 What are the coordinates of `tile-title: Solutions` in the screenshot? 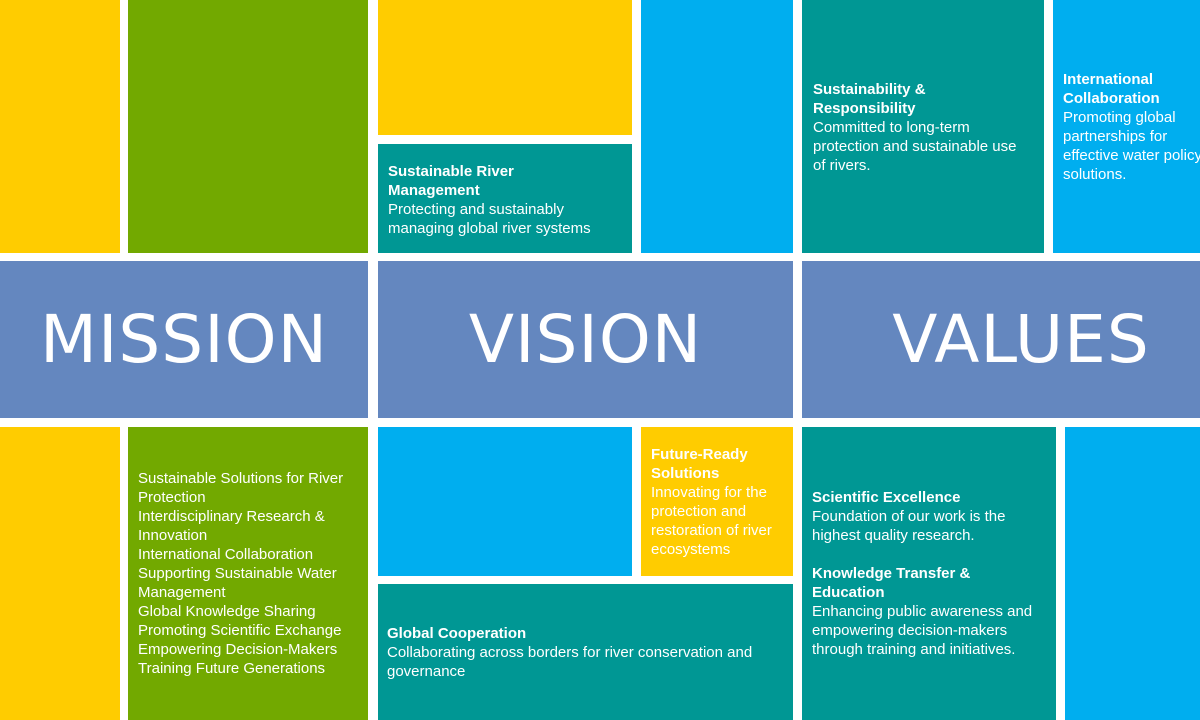 It's located at (685, 473).